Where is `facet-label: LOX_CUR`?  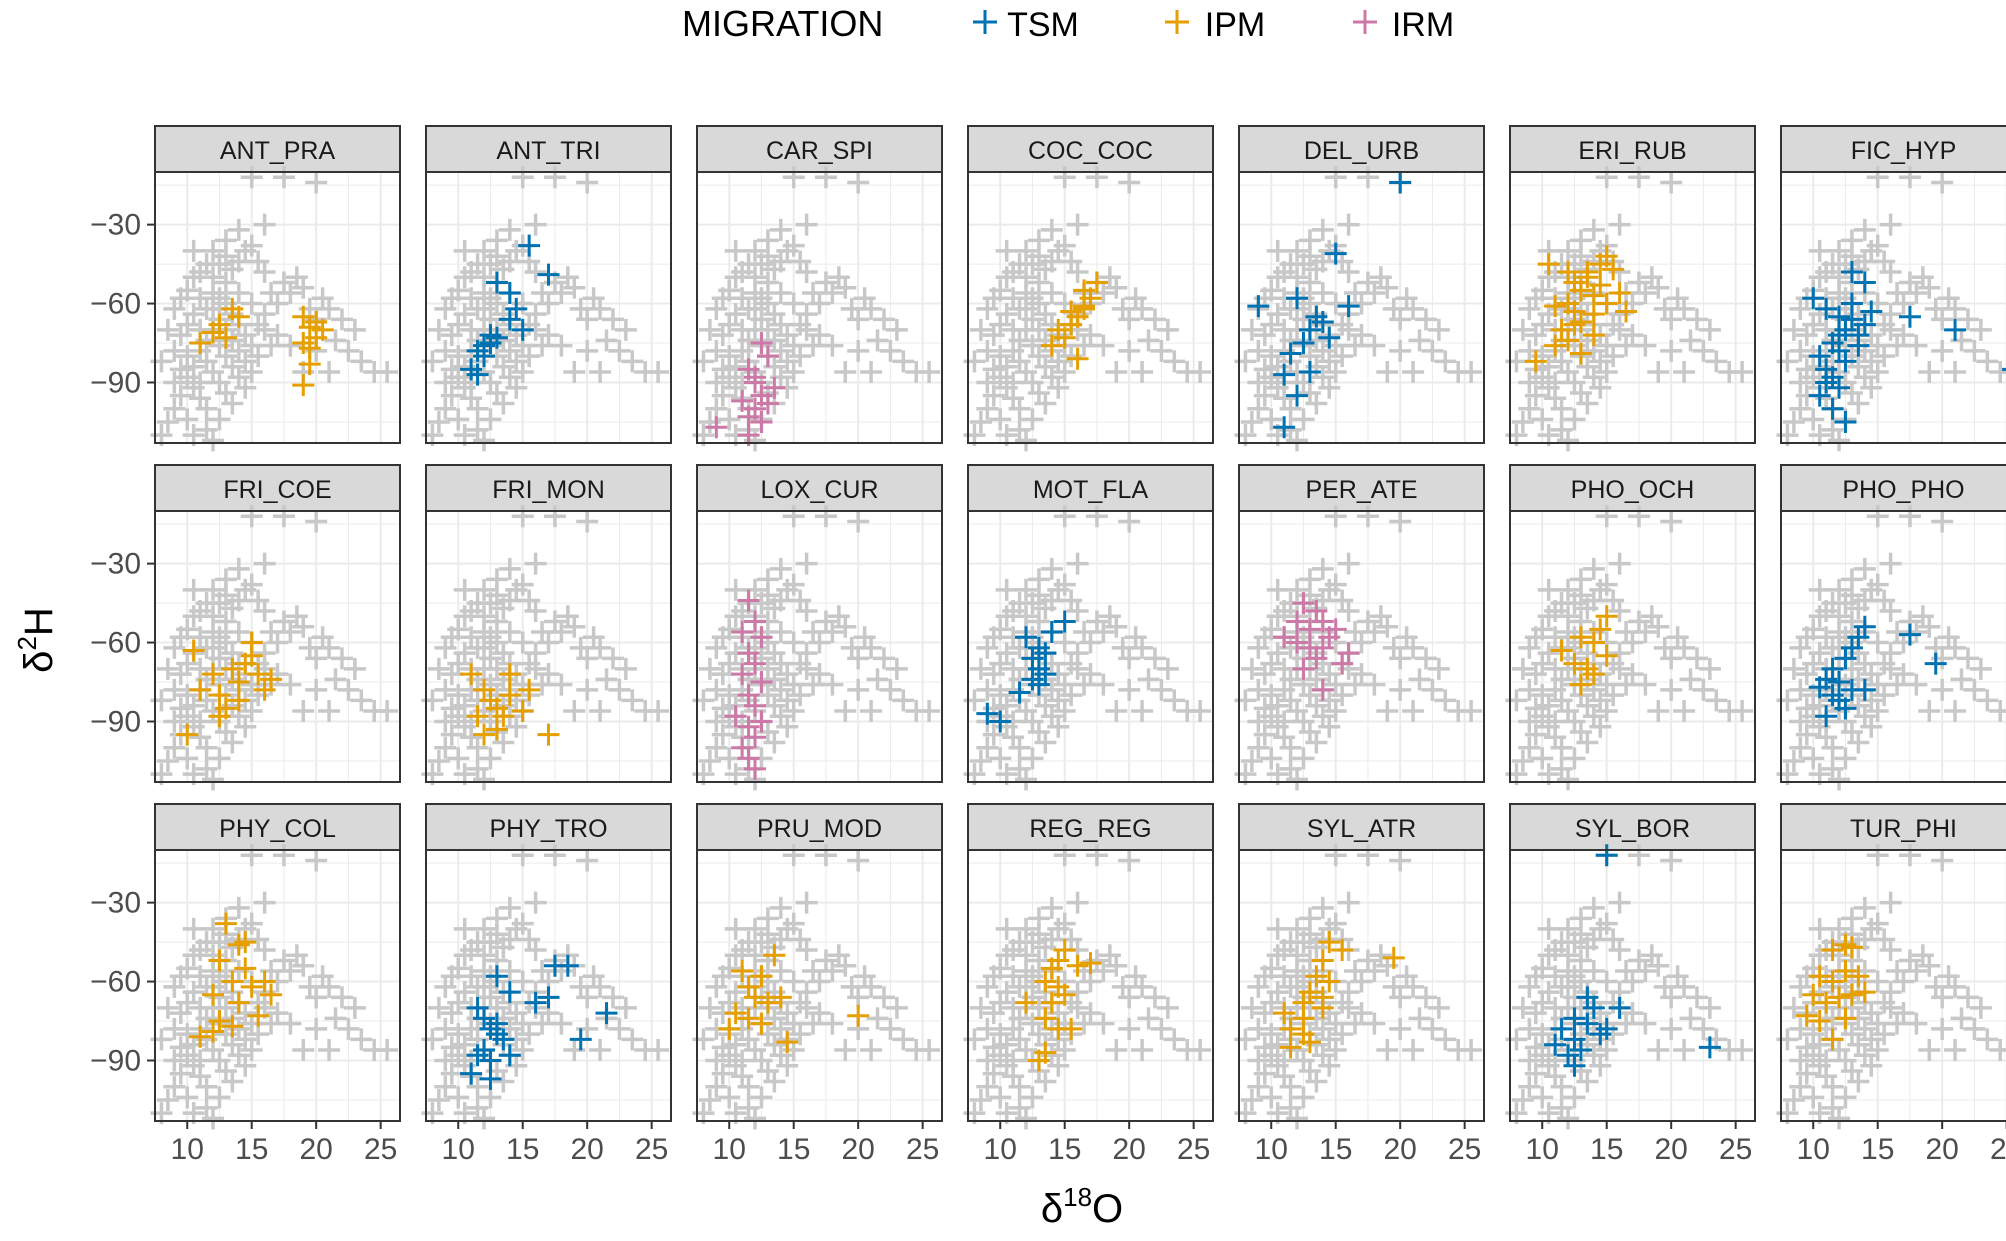
facet-label: LOX_CUR is located at coordinates (819, 490).